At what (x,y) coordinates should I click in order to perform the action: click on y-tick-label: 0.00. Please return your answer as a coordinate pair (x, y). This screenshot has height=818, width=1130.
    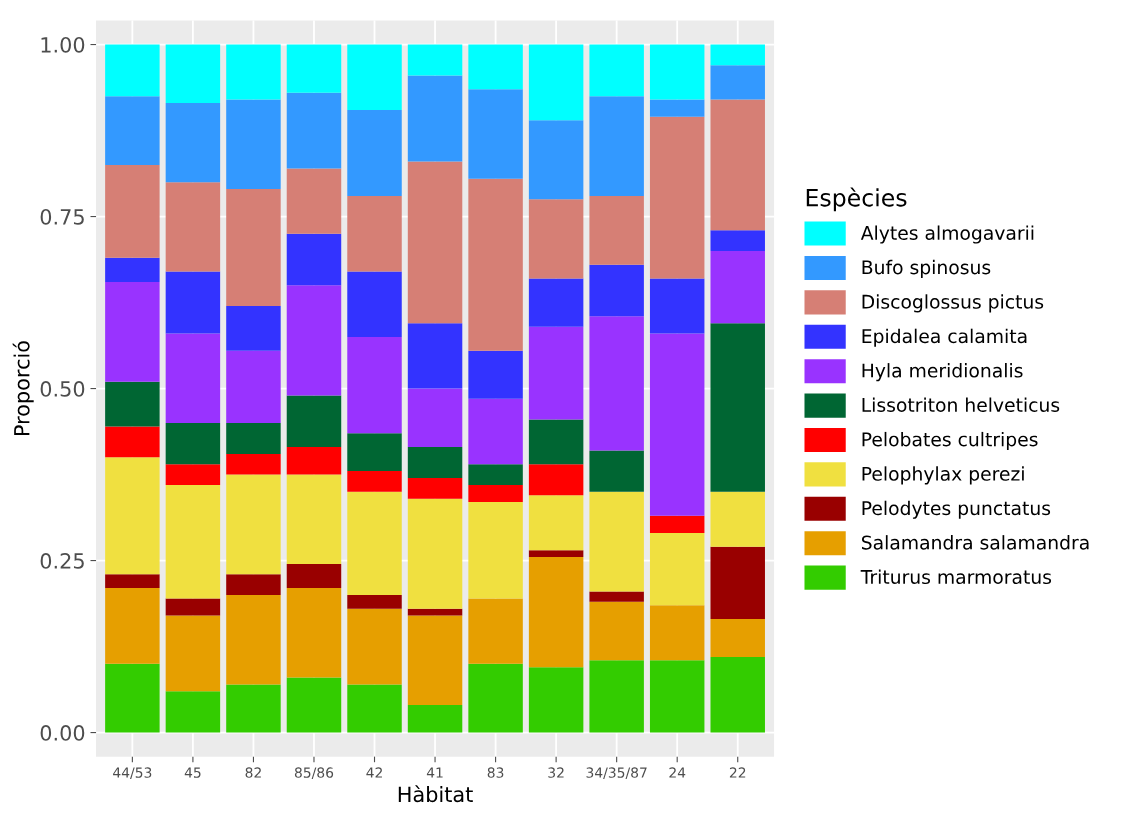
    Looking at the image, I should click on (62, 733).